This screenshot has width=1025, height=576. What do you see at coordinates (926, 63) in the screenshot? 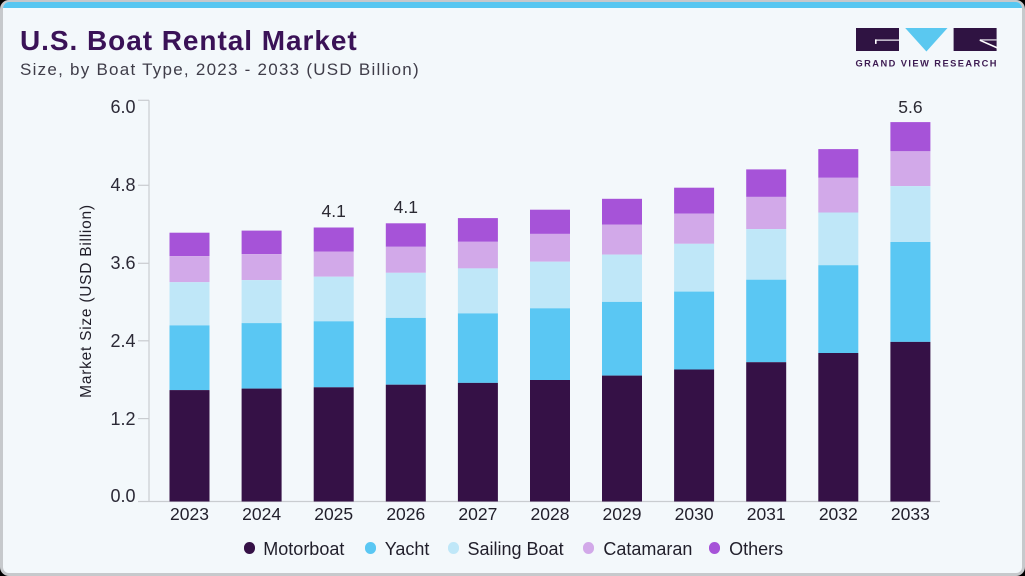
I see `svg-text: GRAND VIEW RESEARCH` at bounding box center [926, 63].